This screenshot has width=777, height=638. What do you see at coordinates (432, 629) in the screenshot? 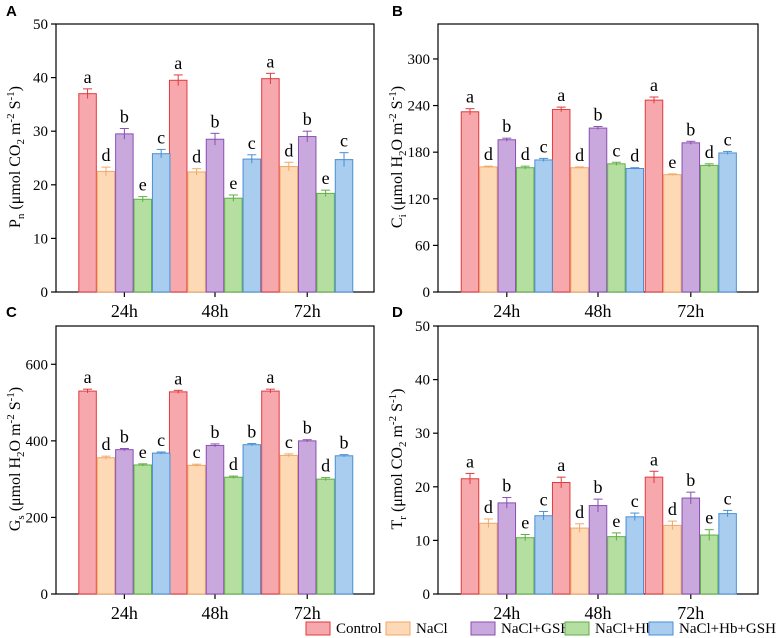
I see `legend-label: NaCl` at bounding box center [432, 629].